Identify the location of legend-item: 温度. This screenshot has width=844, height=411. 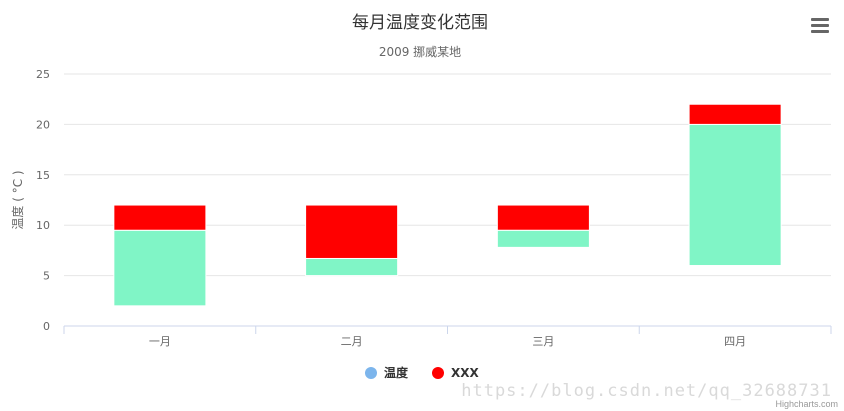
(387, 372).